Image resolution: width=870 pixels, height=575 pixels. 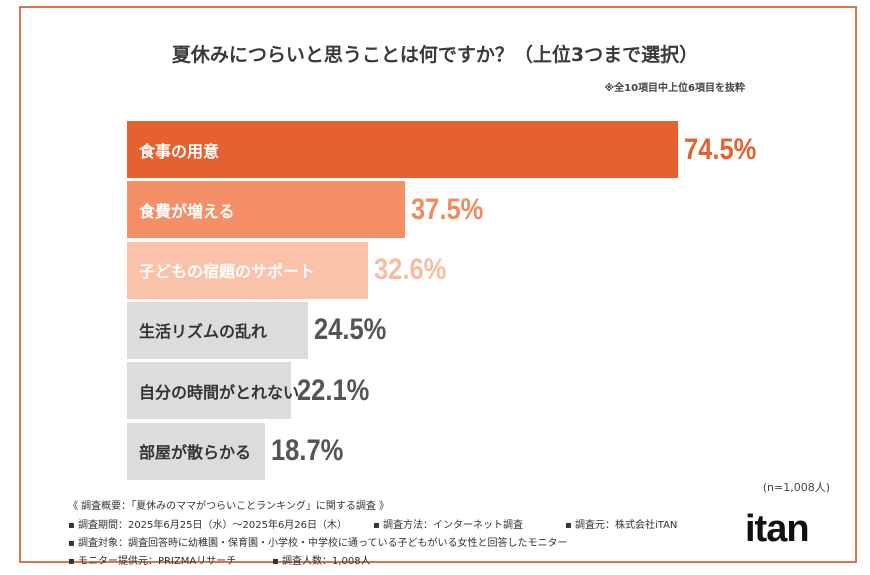 What do you see at coordinates (203, 332) in the screenshot?
I see `bar-label: 生活リズムの乱れ` at bounding box center [203, 332].